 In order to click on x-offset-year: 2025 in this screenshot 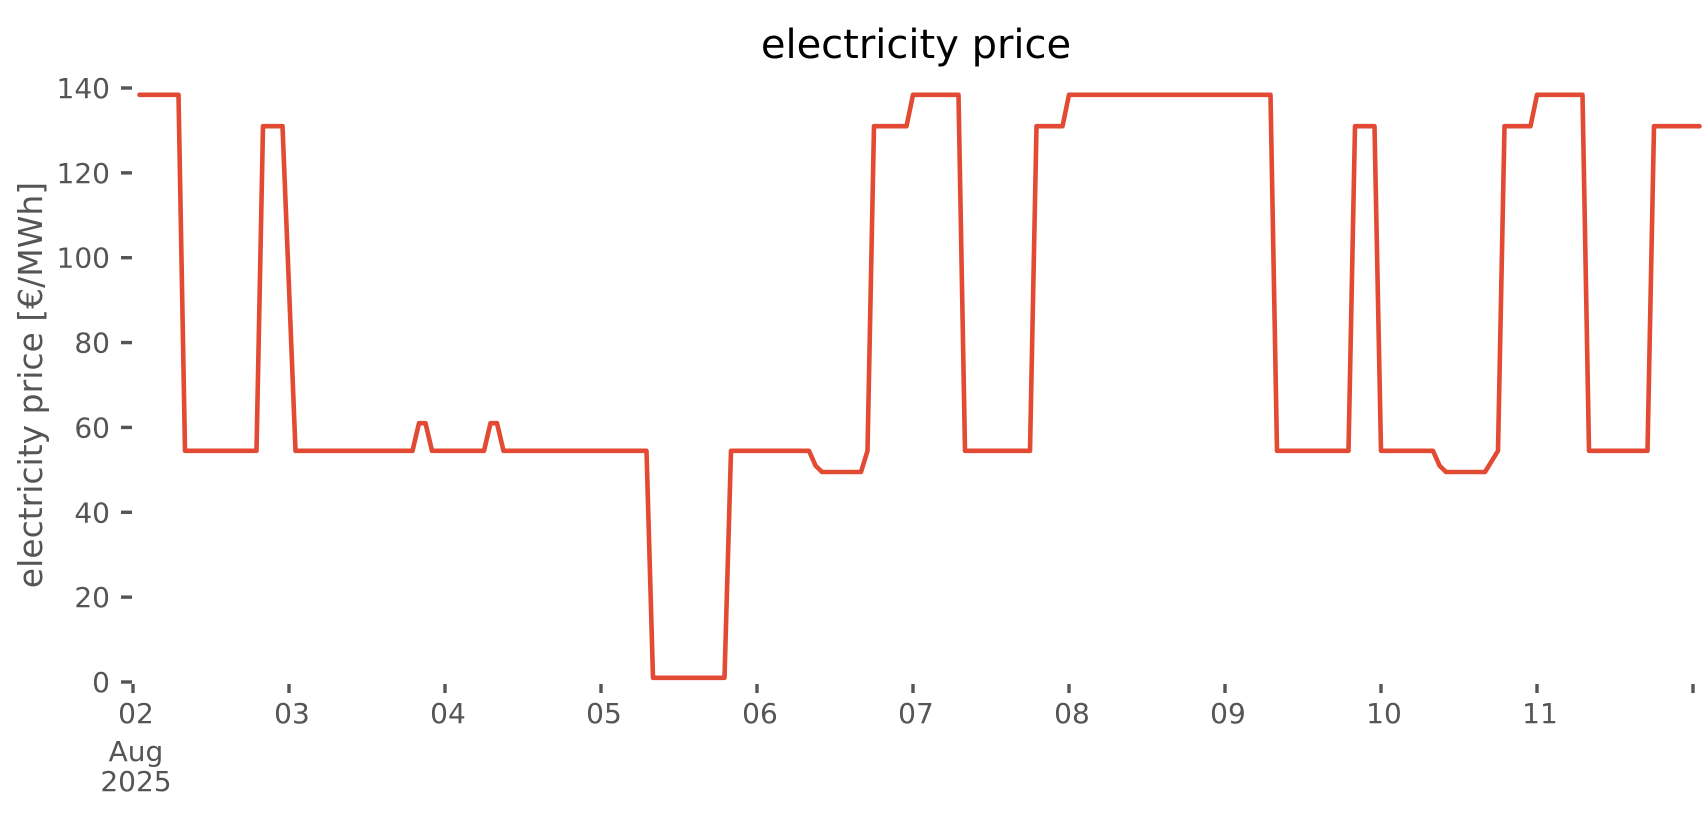, I will do `click(135, 781)`.